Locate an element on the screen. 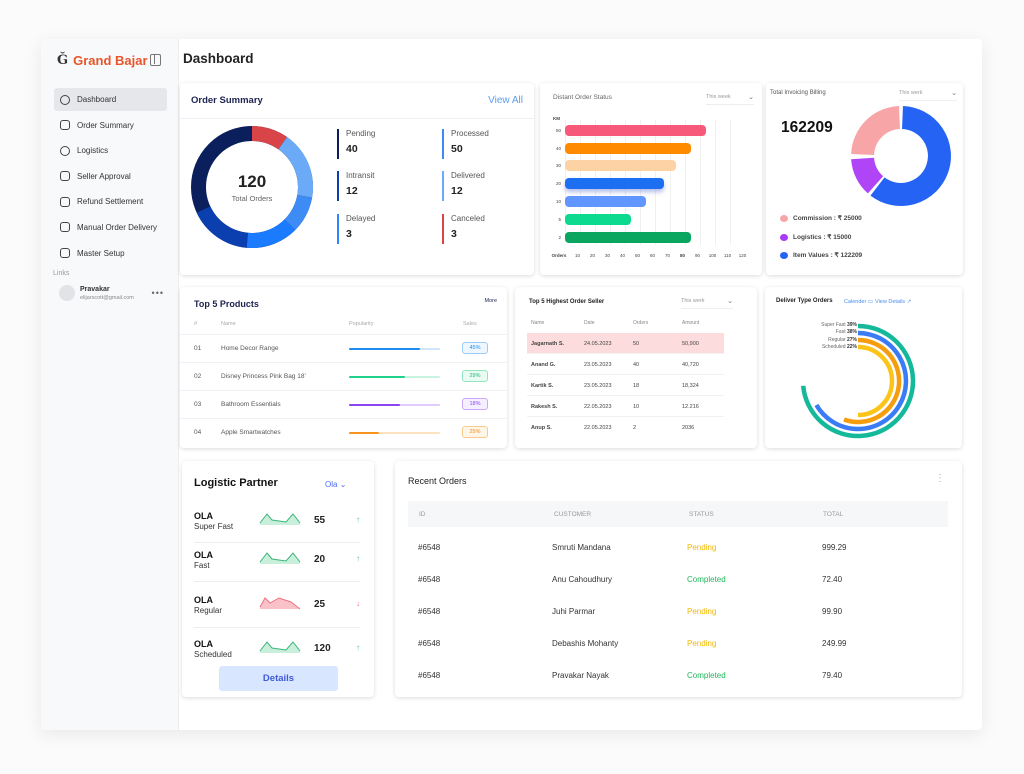  user-circle-icon is located at coordinates (65, 150).